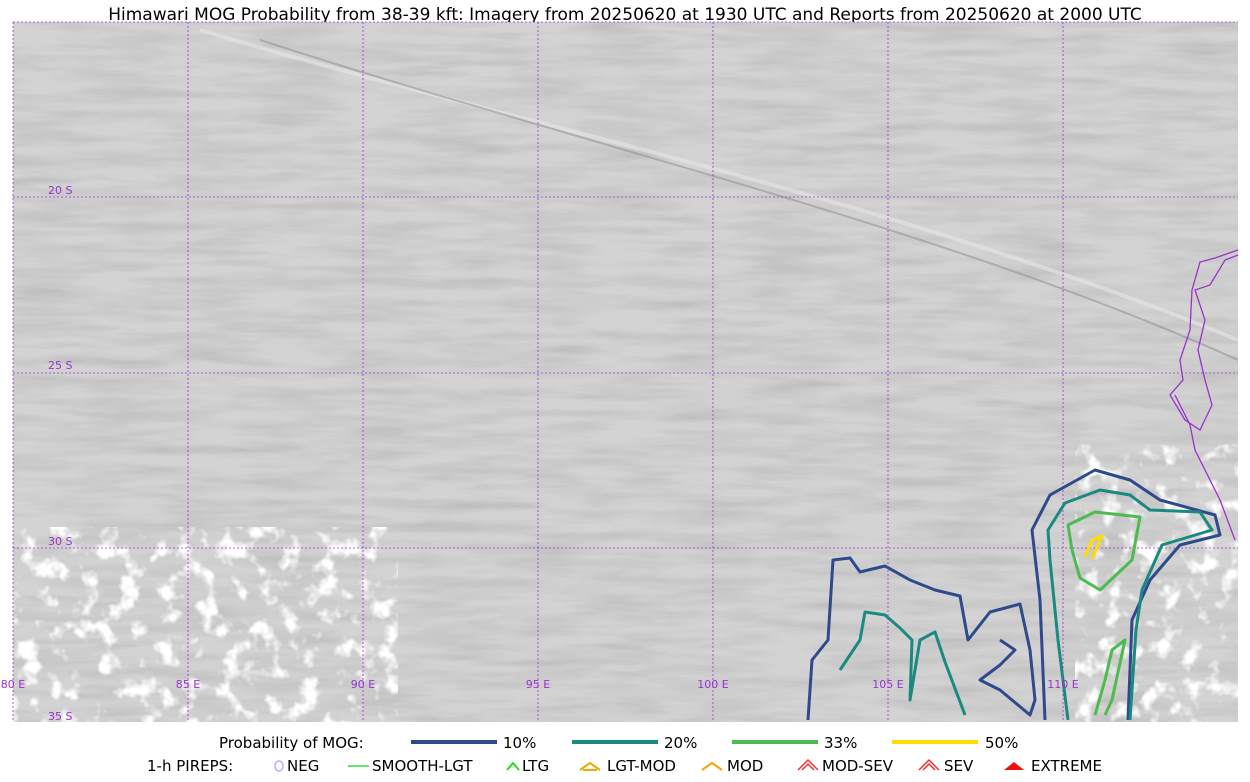  What do you see at coordinates (1204, 395) in the screenshot?
I see `coastline` at bounding box center [1204, 395].